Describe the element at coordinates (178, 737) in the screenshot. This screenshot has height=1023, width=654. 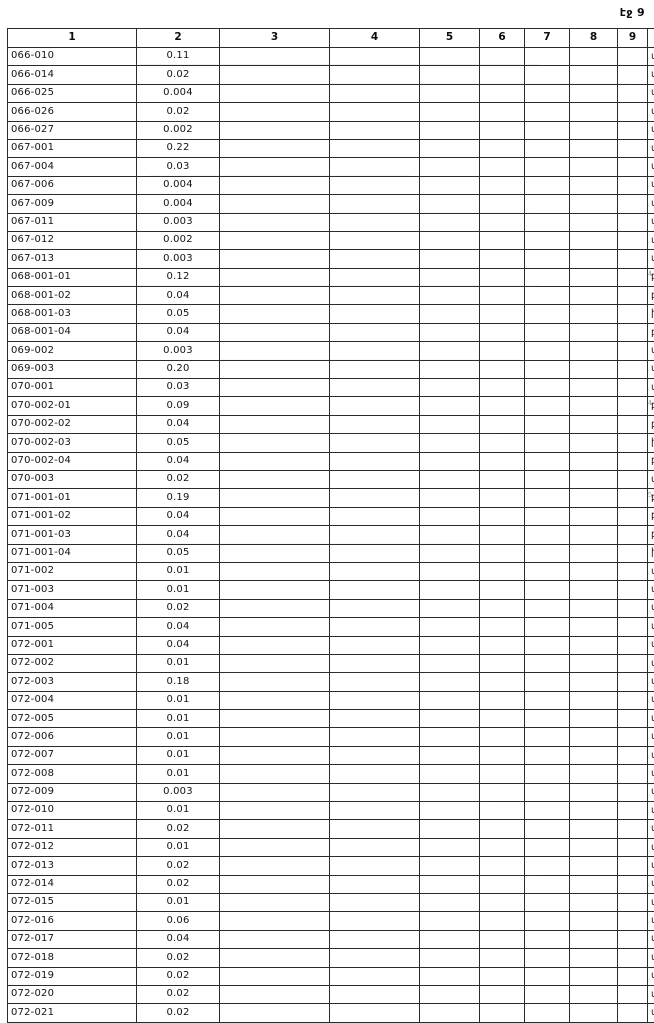
I see `cell-area: 0.01` at that location.